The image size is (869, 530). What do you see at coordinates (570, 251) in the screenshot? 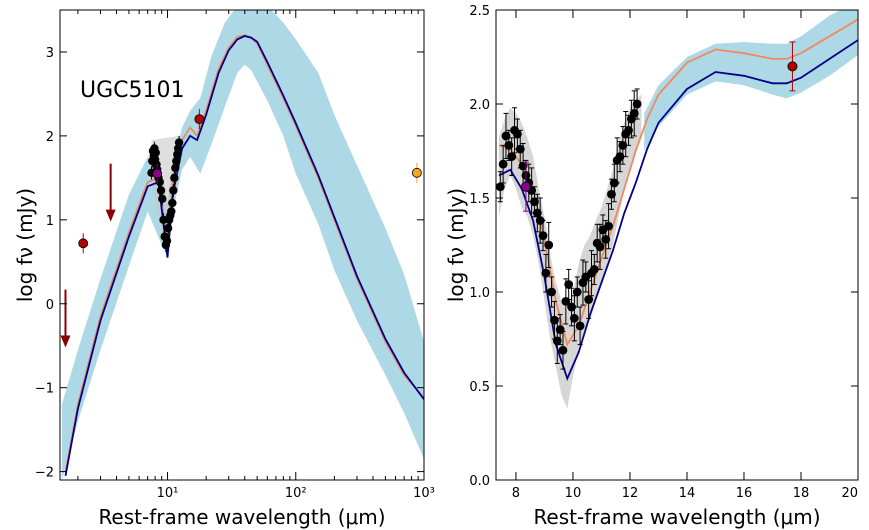
I see `right-irs-error-band` at bounding box center [570, 251].